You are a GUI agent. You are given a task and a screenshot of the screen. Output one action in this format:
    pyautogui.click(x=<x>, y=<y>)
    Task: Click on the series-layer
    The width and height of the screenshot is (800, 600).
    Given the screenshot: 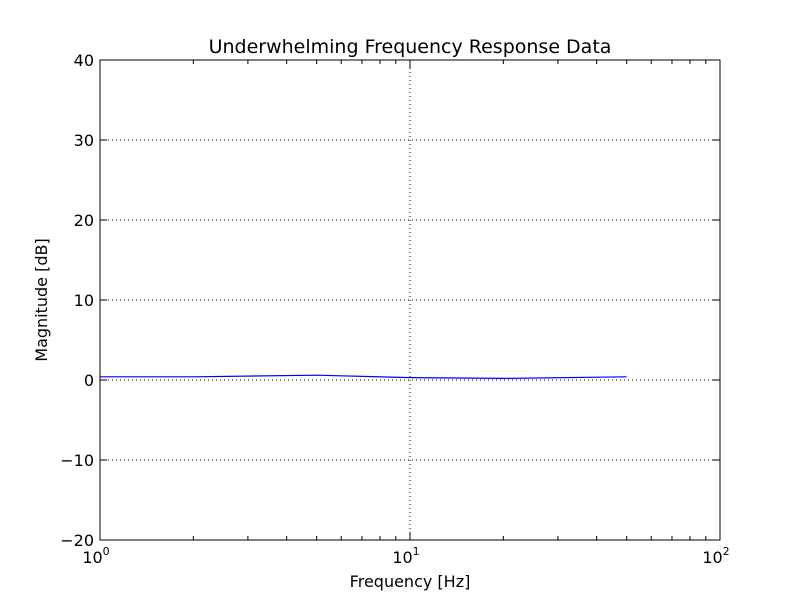 What is the action you would take?
    pyautogui.click(x=363, y=377)
    